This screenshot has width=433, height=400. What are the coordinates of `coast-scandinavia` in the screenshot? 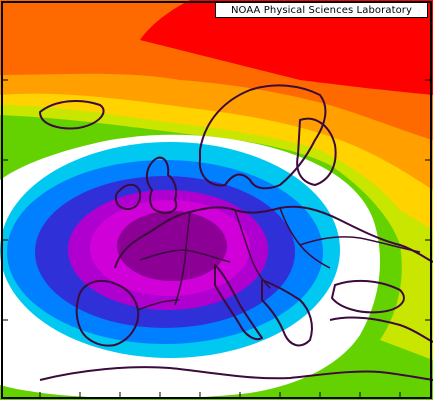 It's located at (262, 137).